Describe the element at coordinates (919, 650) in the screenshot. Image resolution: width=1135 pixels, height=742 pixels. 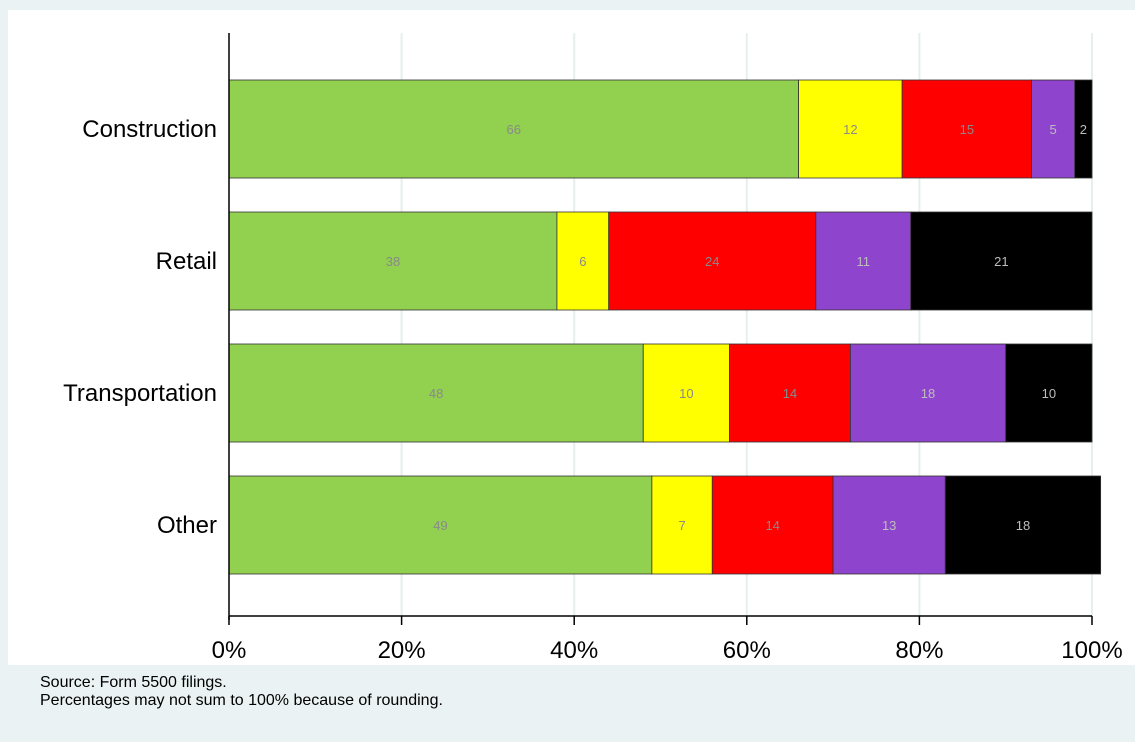
I see `x-tick-label: 80%` at that location.